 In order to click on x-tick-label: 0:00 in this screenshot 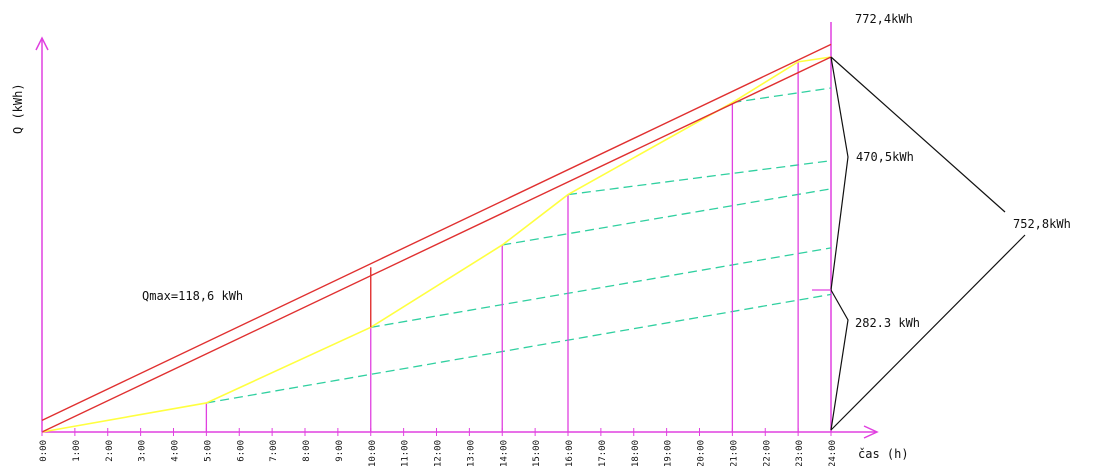, I will do `click(44, 451)`.